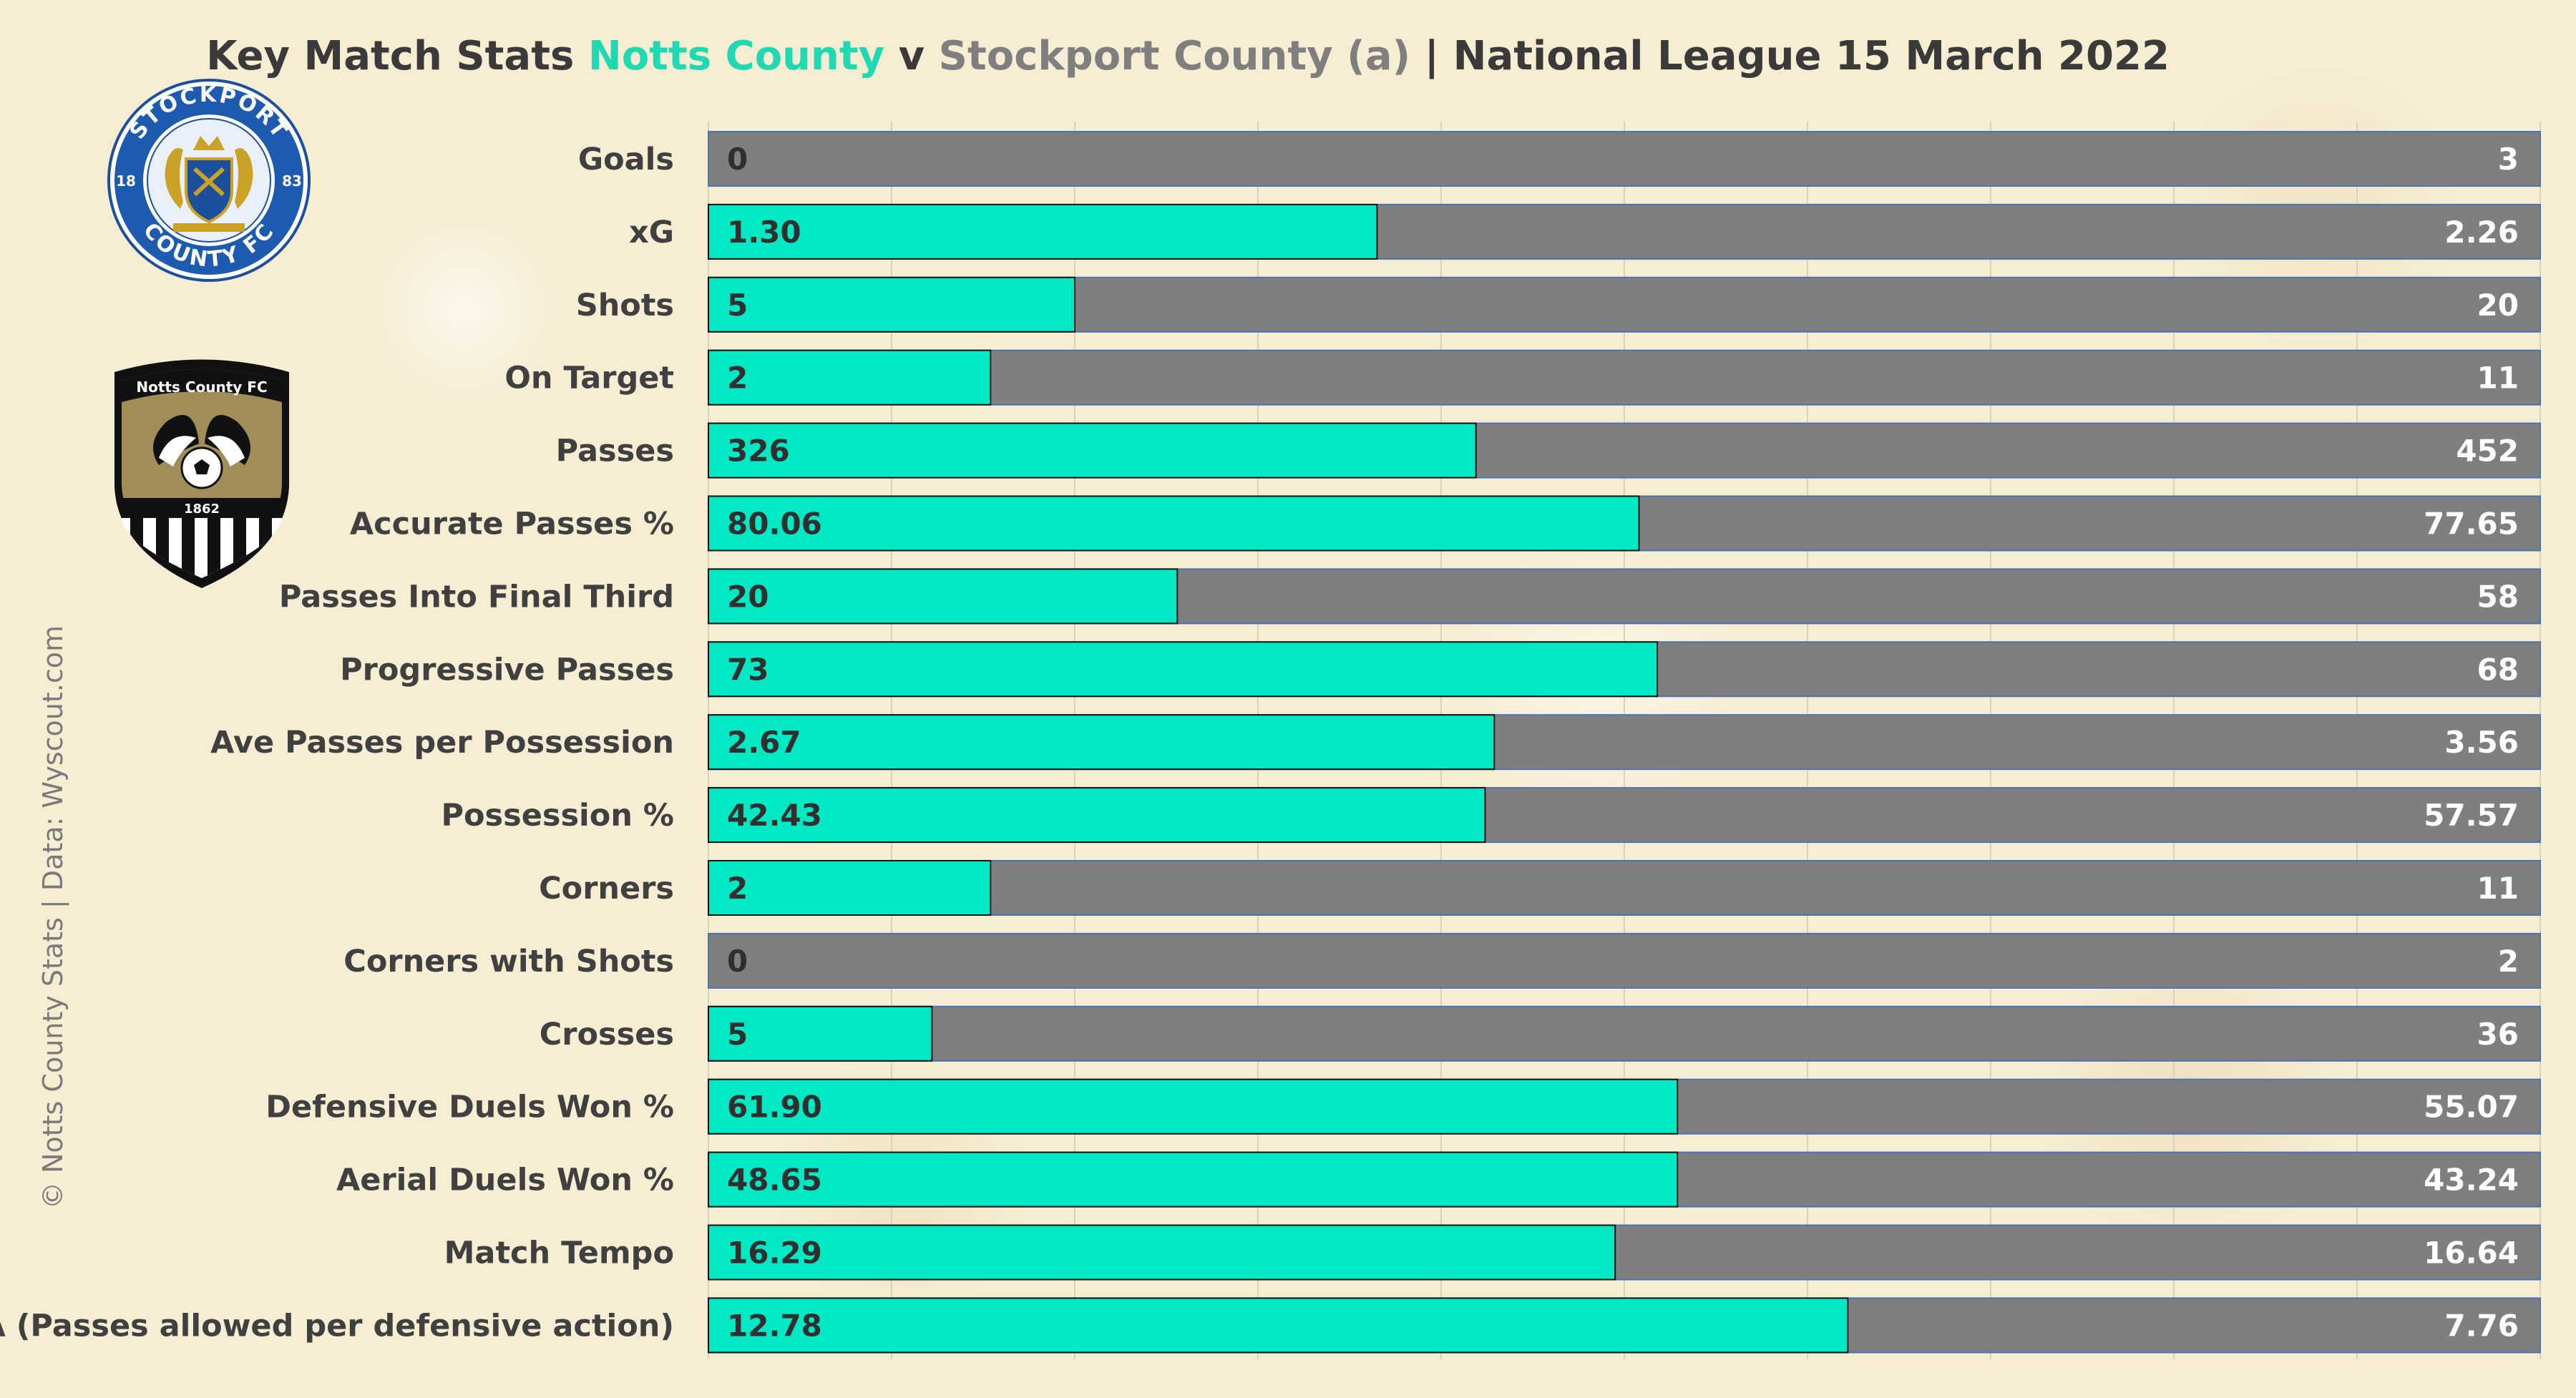  Describe the element at coordinates (626, 159) in the screenshot. I see `category-label: Goals` at that location.